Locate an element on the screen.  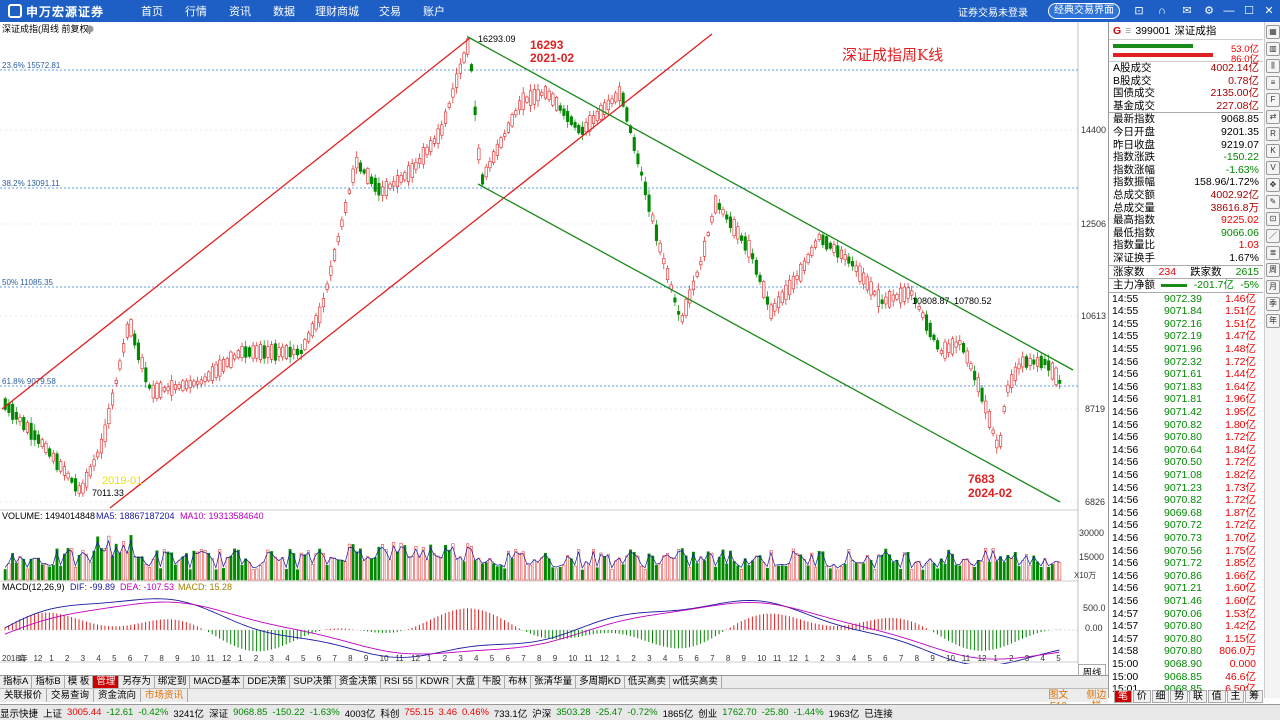
nav-data: 数据 is located at coordinates (284, 12).